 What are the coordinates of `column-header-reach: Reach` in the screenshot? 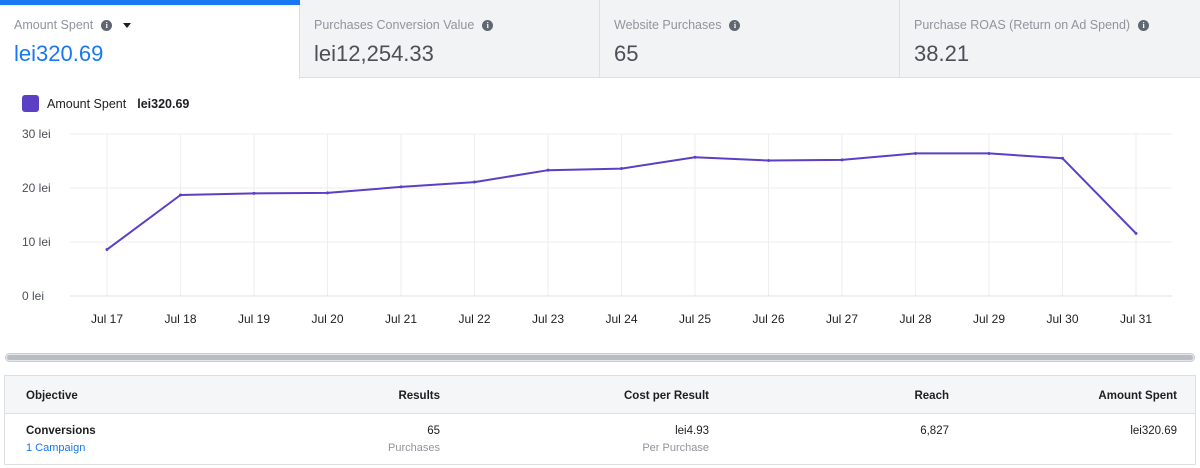 It's located at (931, 396).